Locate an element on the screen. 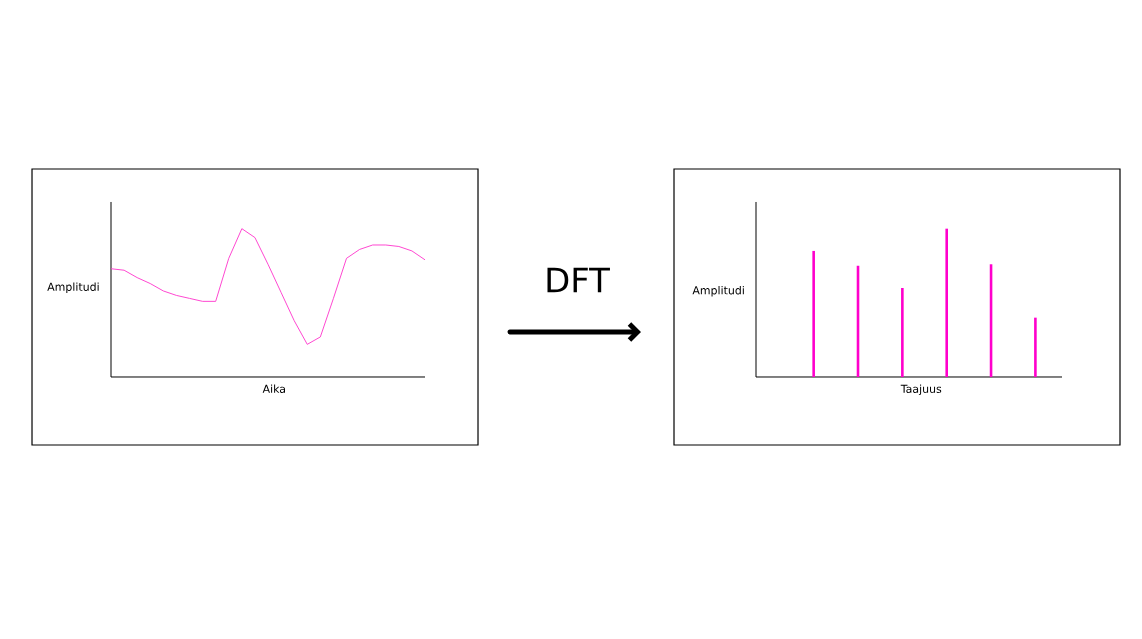 Image resolution: width=1142 pixels, height=639 pixels. x-axis-title: Aika is located at coordinates (274, 388).